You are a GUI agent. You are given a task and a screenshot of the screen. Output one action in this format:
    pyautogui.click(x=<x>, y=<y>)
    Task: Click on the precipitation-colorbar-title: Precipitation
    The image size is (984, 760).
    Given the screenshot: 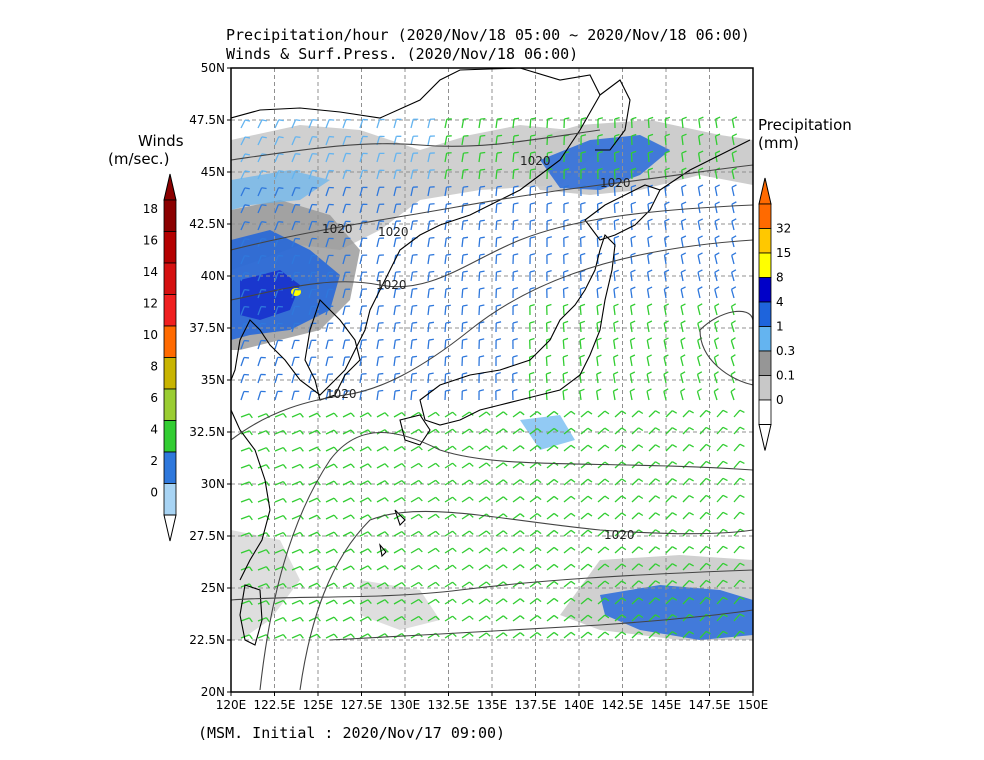 What is the action you would take?
    pyautogui.click(x=805, y=125)
    